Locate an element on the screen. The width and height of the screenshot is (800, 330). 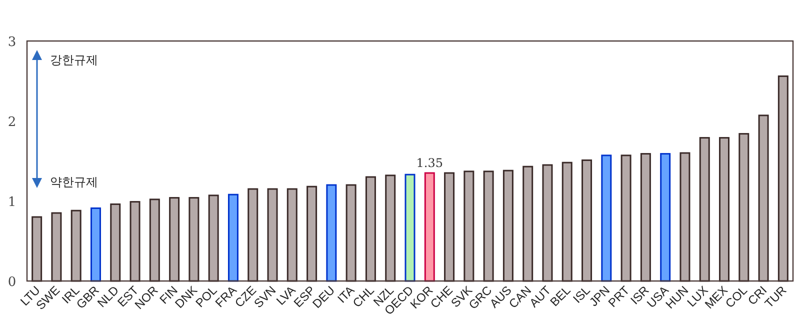
data-label: 1.35 is located at coordinates (429, 163).